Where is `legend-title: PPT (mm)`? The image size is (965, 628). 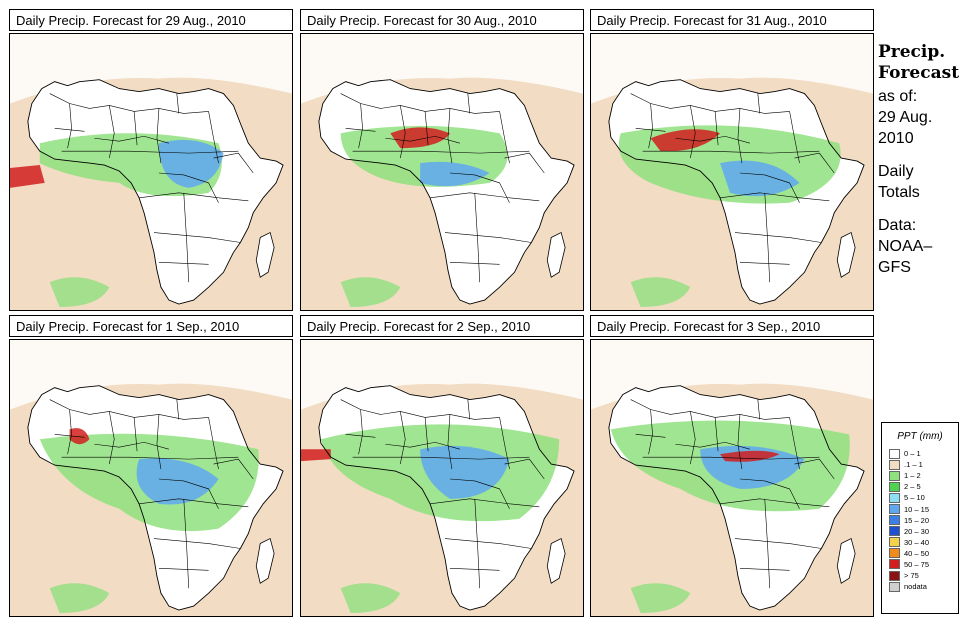
legend-title: PPT (mm) is located at coordinates (920, 436).